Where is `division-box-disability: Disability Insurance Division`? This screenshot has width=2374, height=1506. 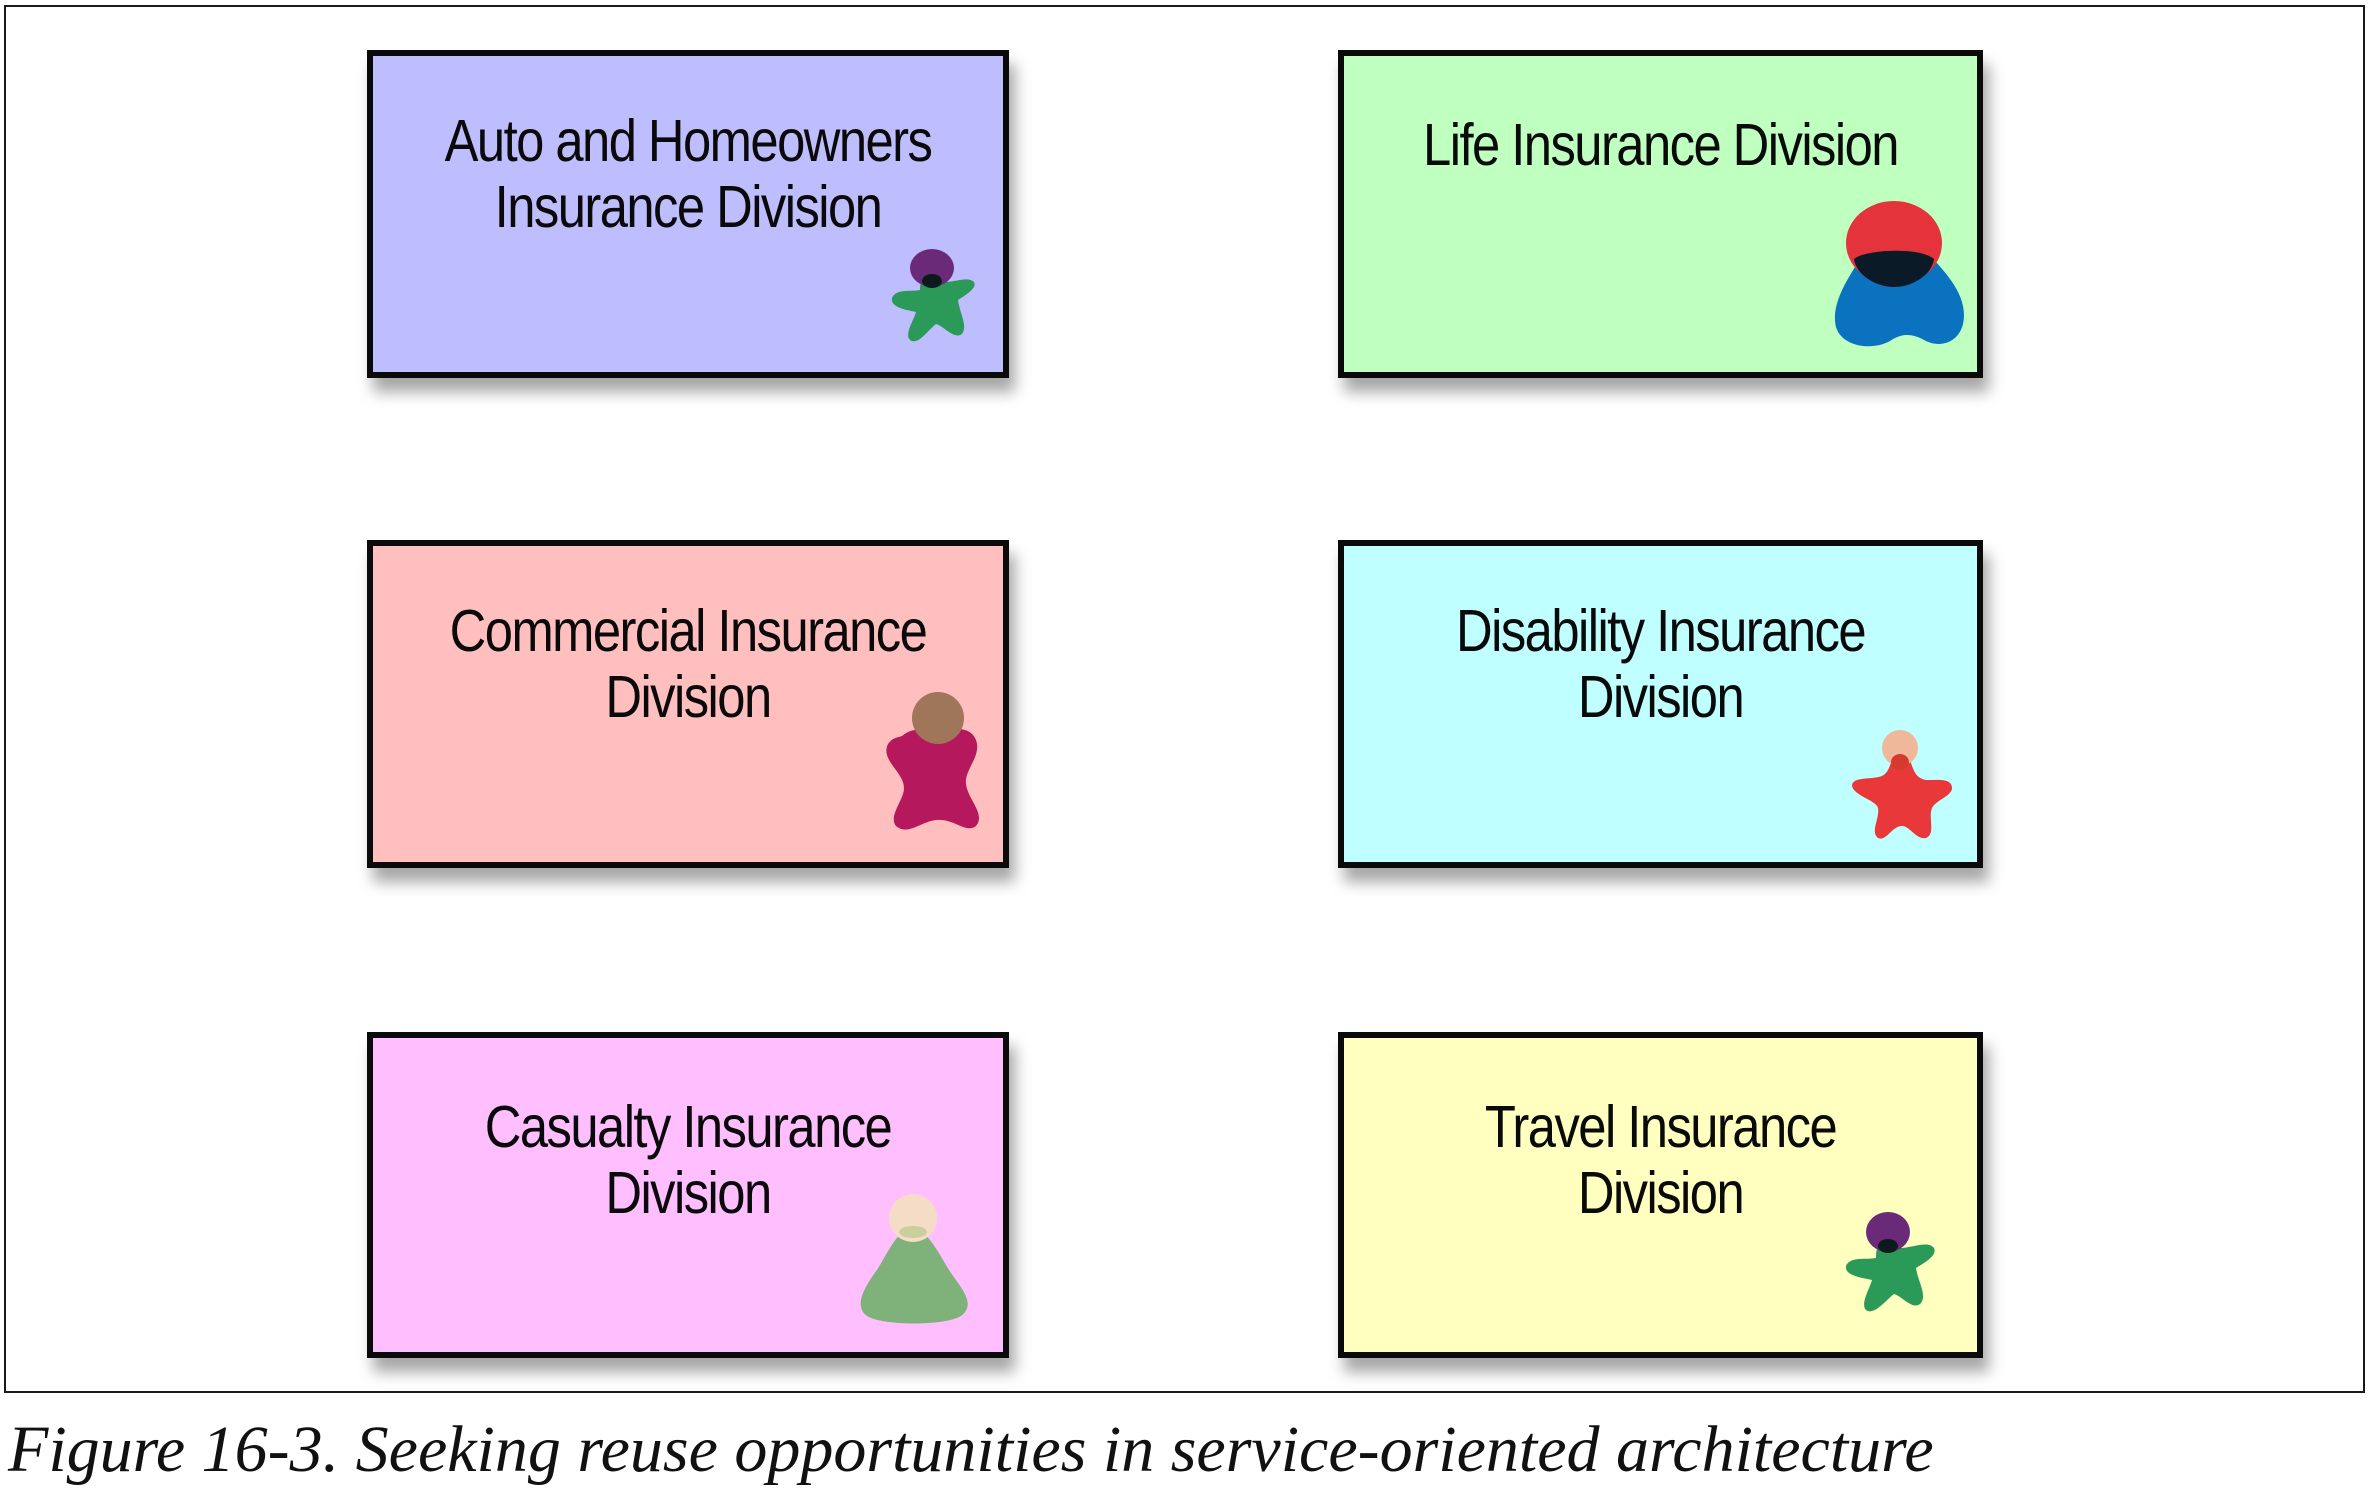 division-box-disability: Disability Insurance Division is located at coordinates (1660, 704).